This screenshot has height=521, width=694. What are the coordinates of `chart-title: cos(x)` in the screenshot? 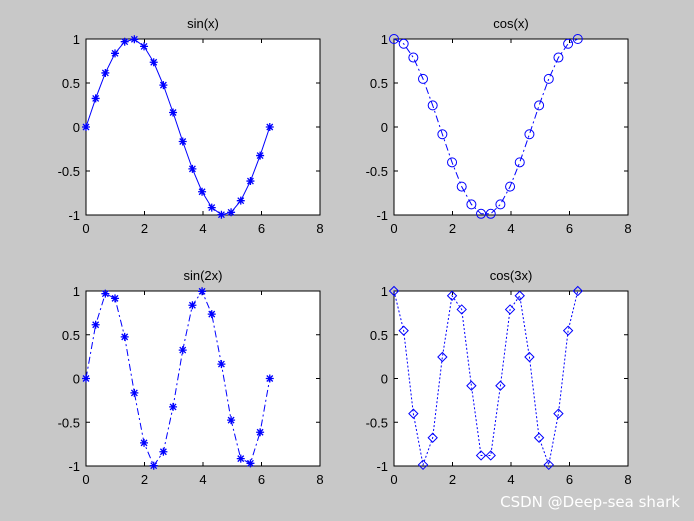 It's located at (510, 23).